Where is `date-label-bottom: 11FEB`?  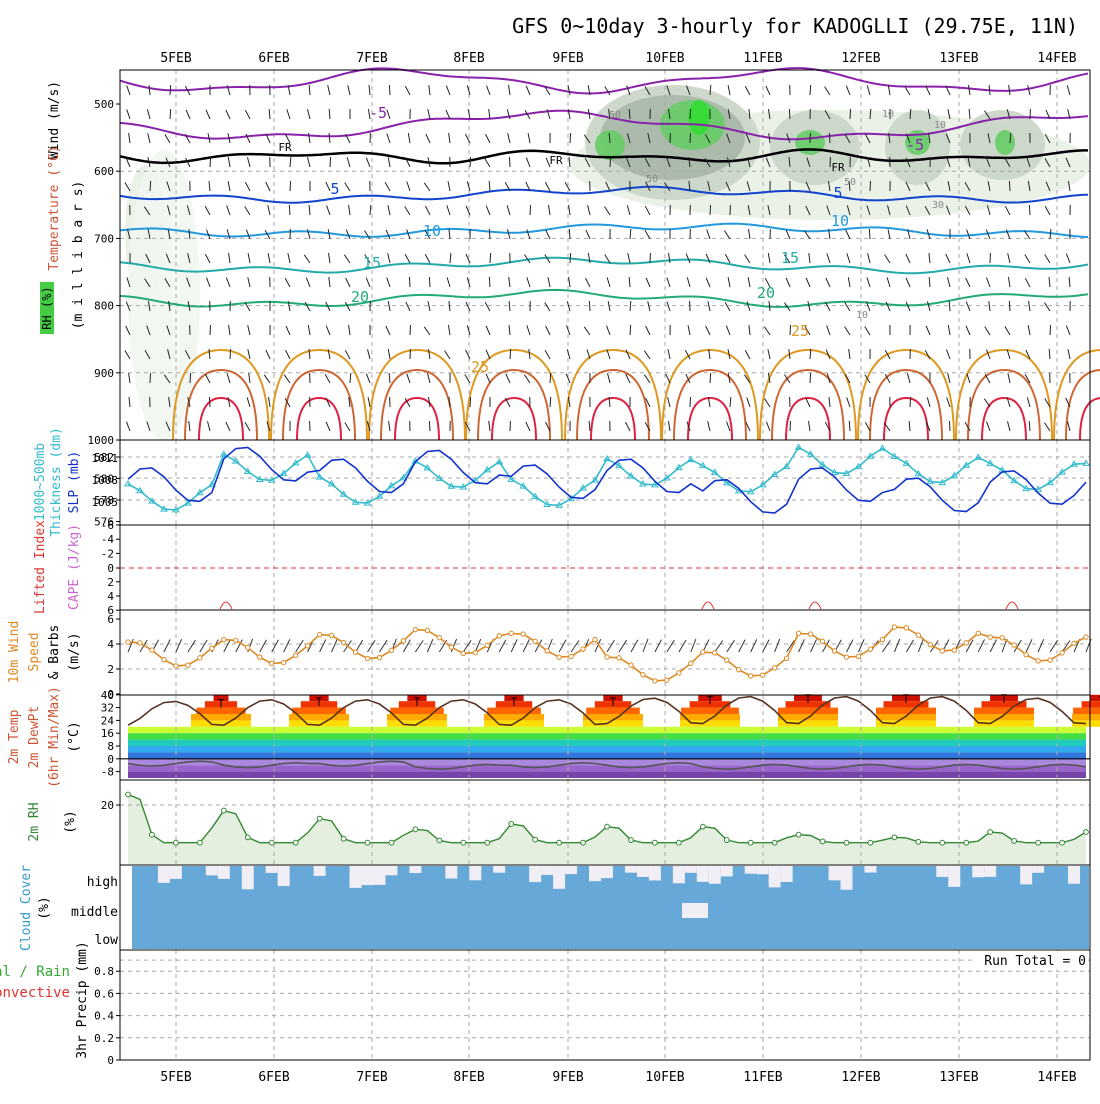
date-label-bottom: 11FEB is located at coordinates (762, 1077).